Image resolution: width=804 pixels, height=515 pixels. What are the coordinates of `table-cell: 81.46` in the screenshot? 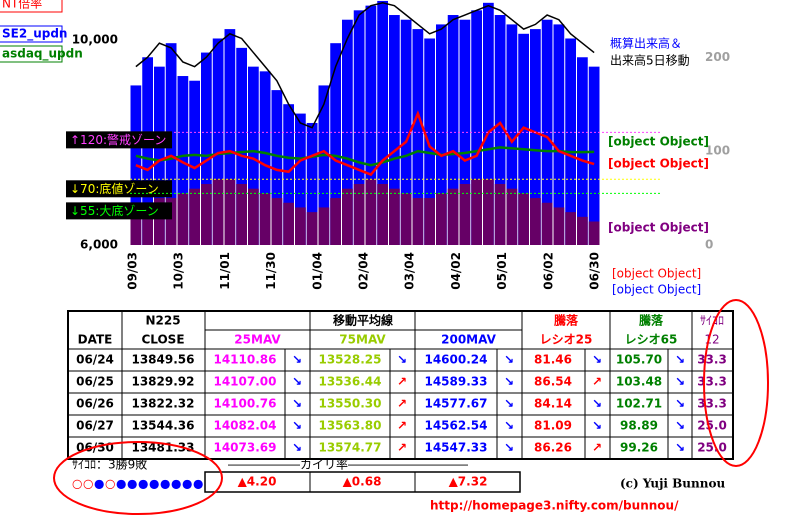 It's located at (553, 360).